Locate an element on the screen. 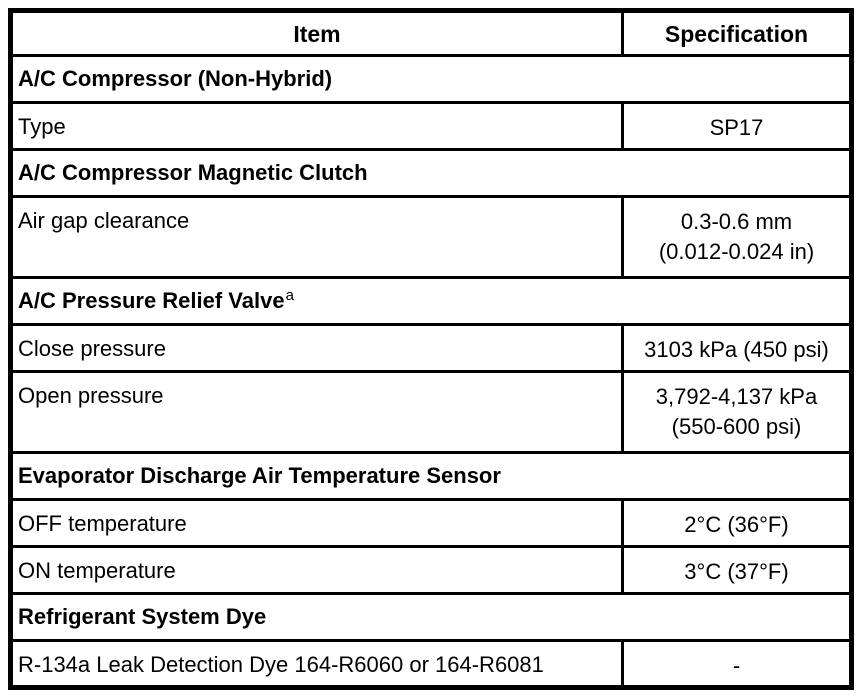 The image size is (864, 698). section-header-row: A/C Compressor Magnetic Clutch is located at coordinates (431, 173).